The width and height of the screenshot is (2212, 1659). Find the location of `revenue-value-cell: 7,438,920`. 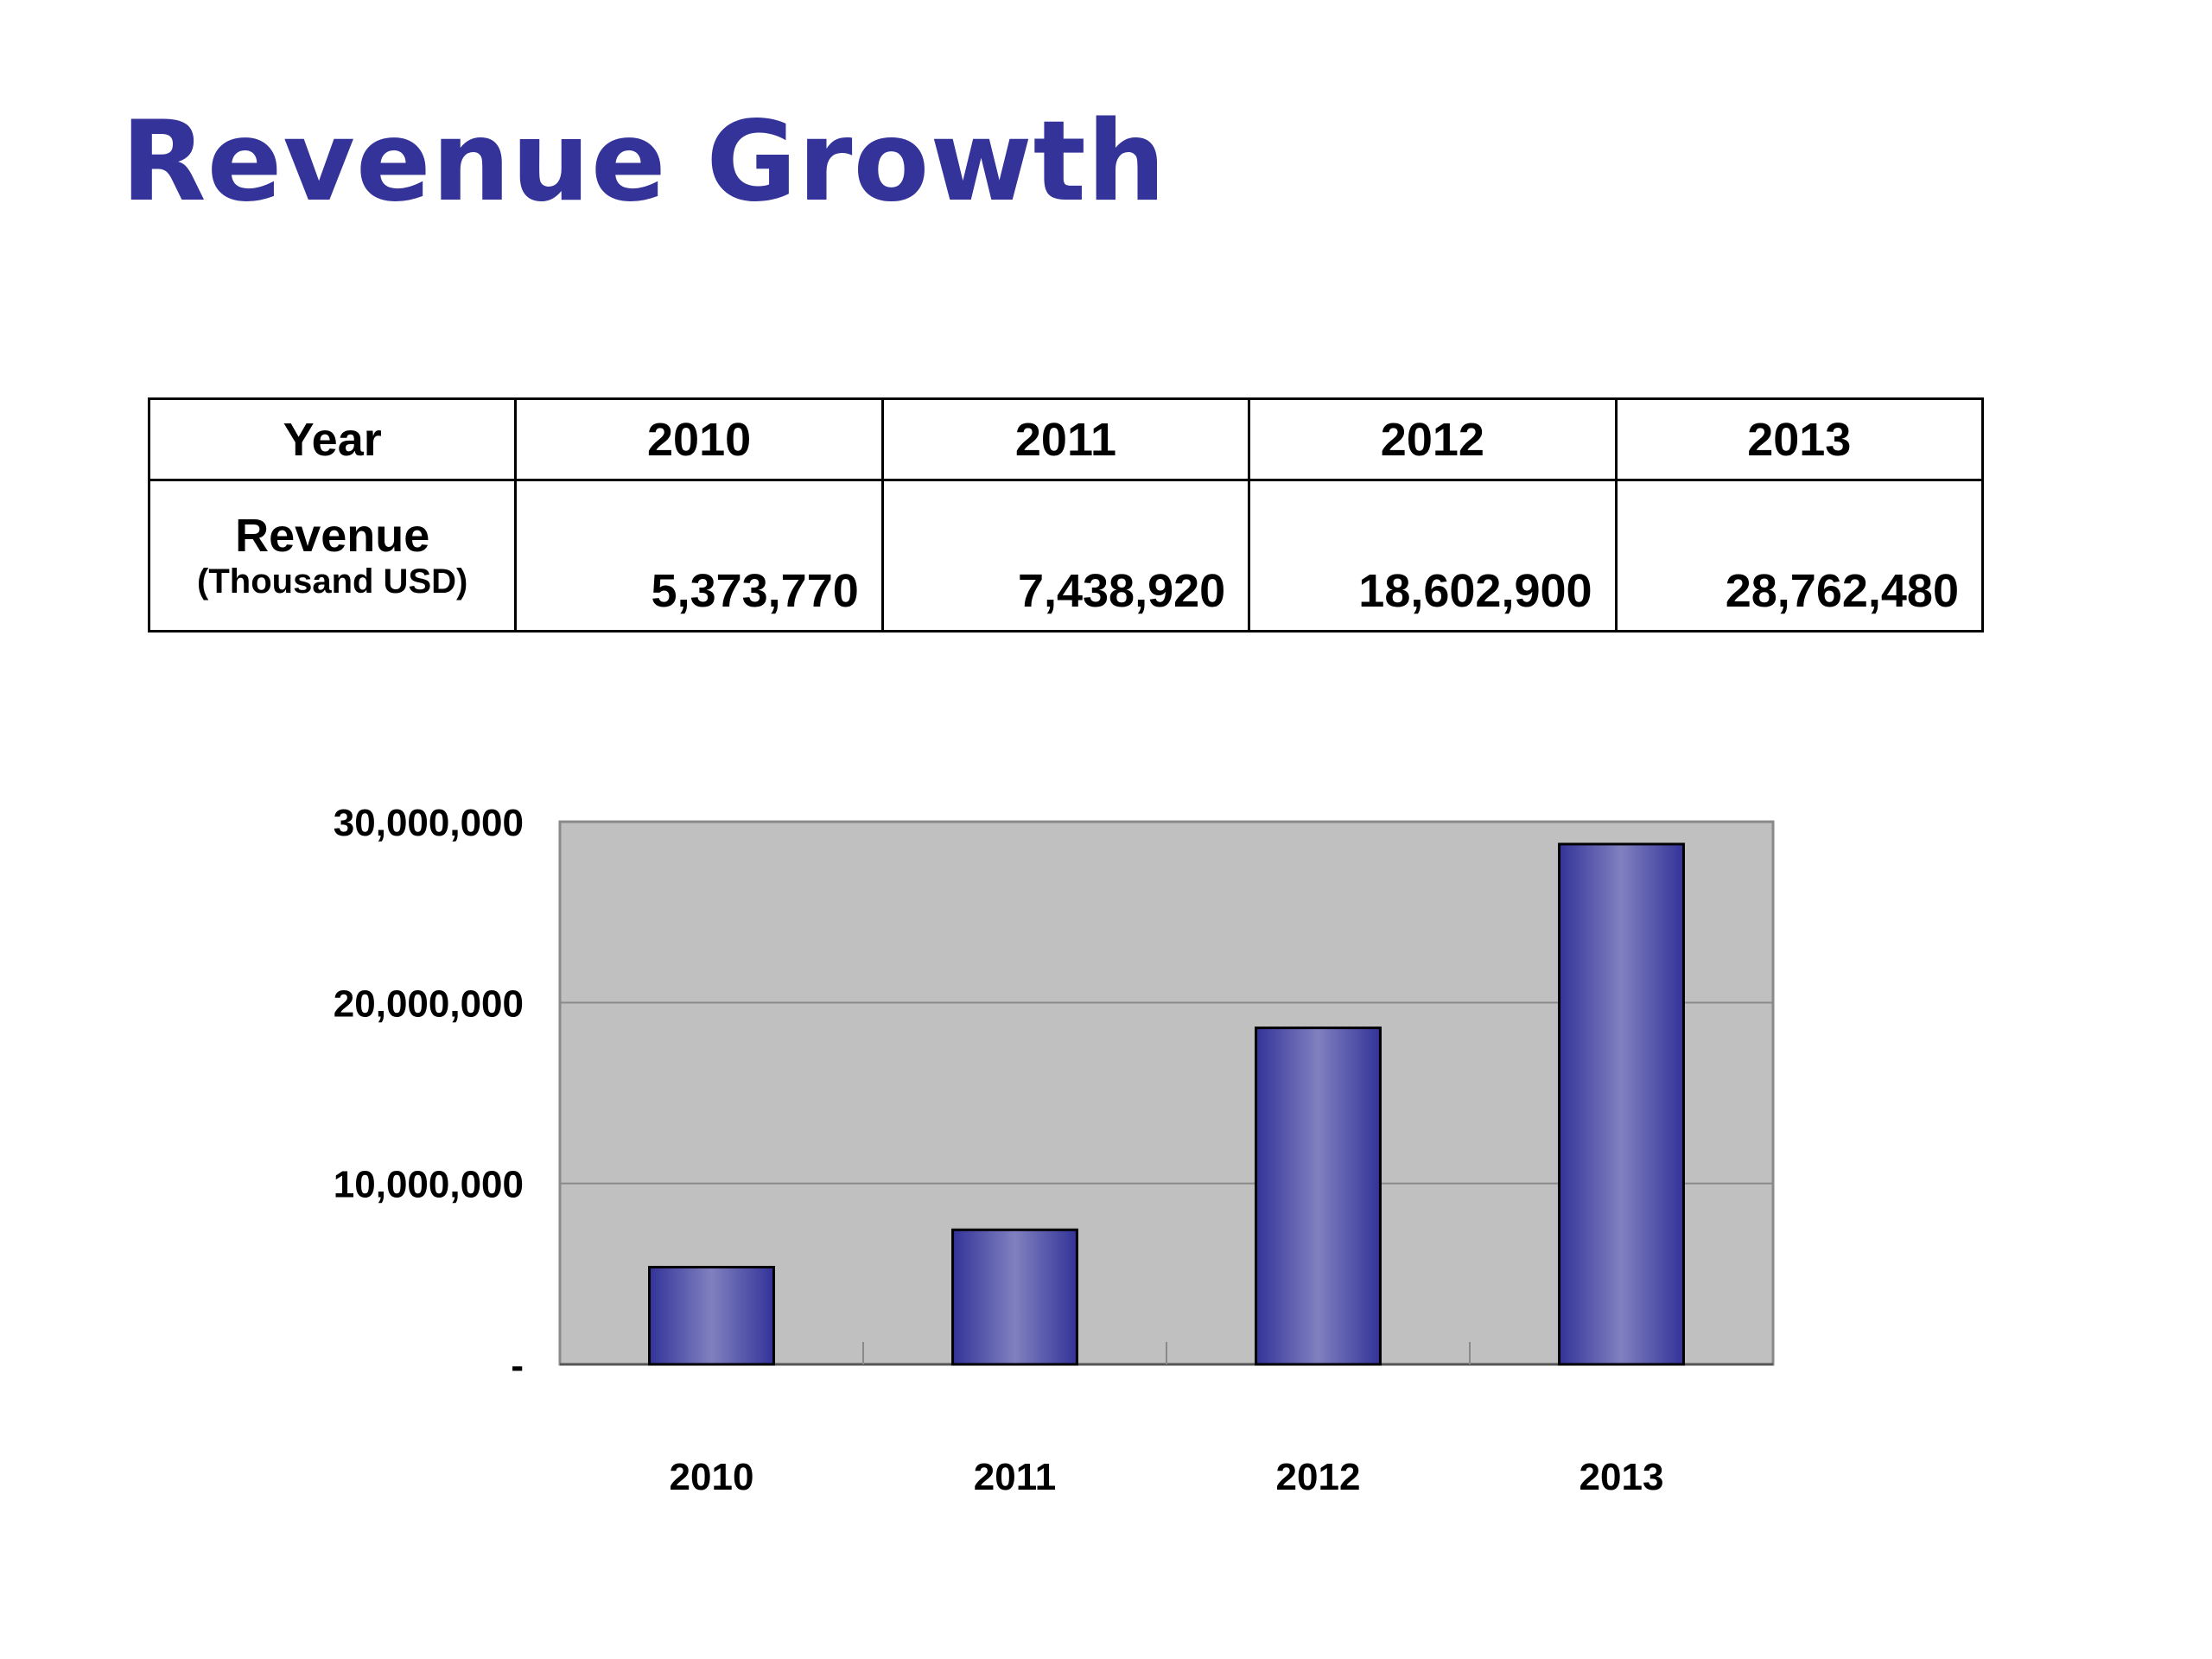

revenue-value-cell: 7,438,920 is located at coordinates (1065, 555).